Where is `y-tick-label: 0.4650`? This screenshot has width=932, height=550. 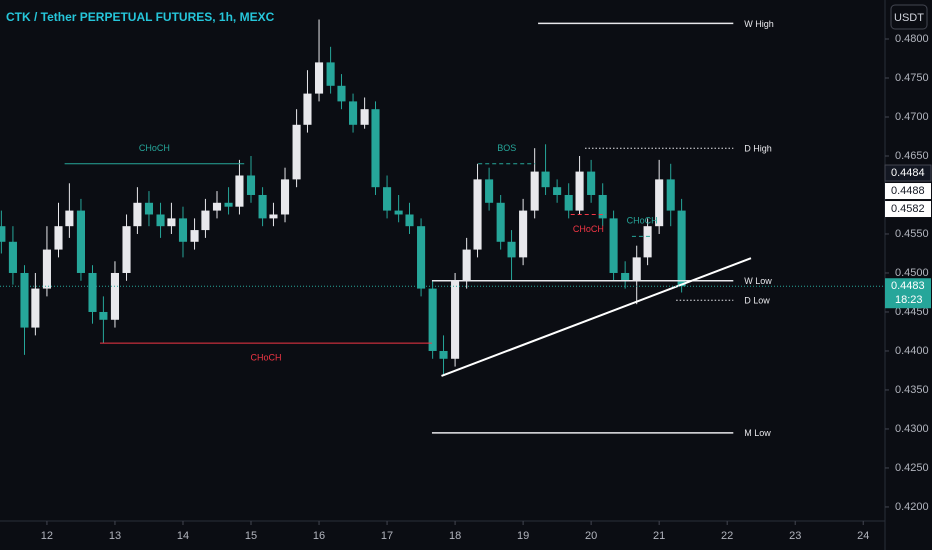
y-tick-label: 0.4650 is located at coordinates (912, 156).